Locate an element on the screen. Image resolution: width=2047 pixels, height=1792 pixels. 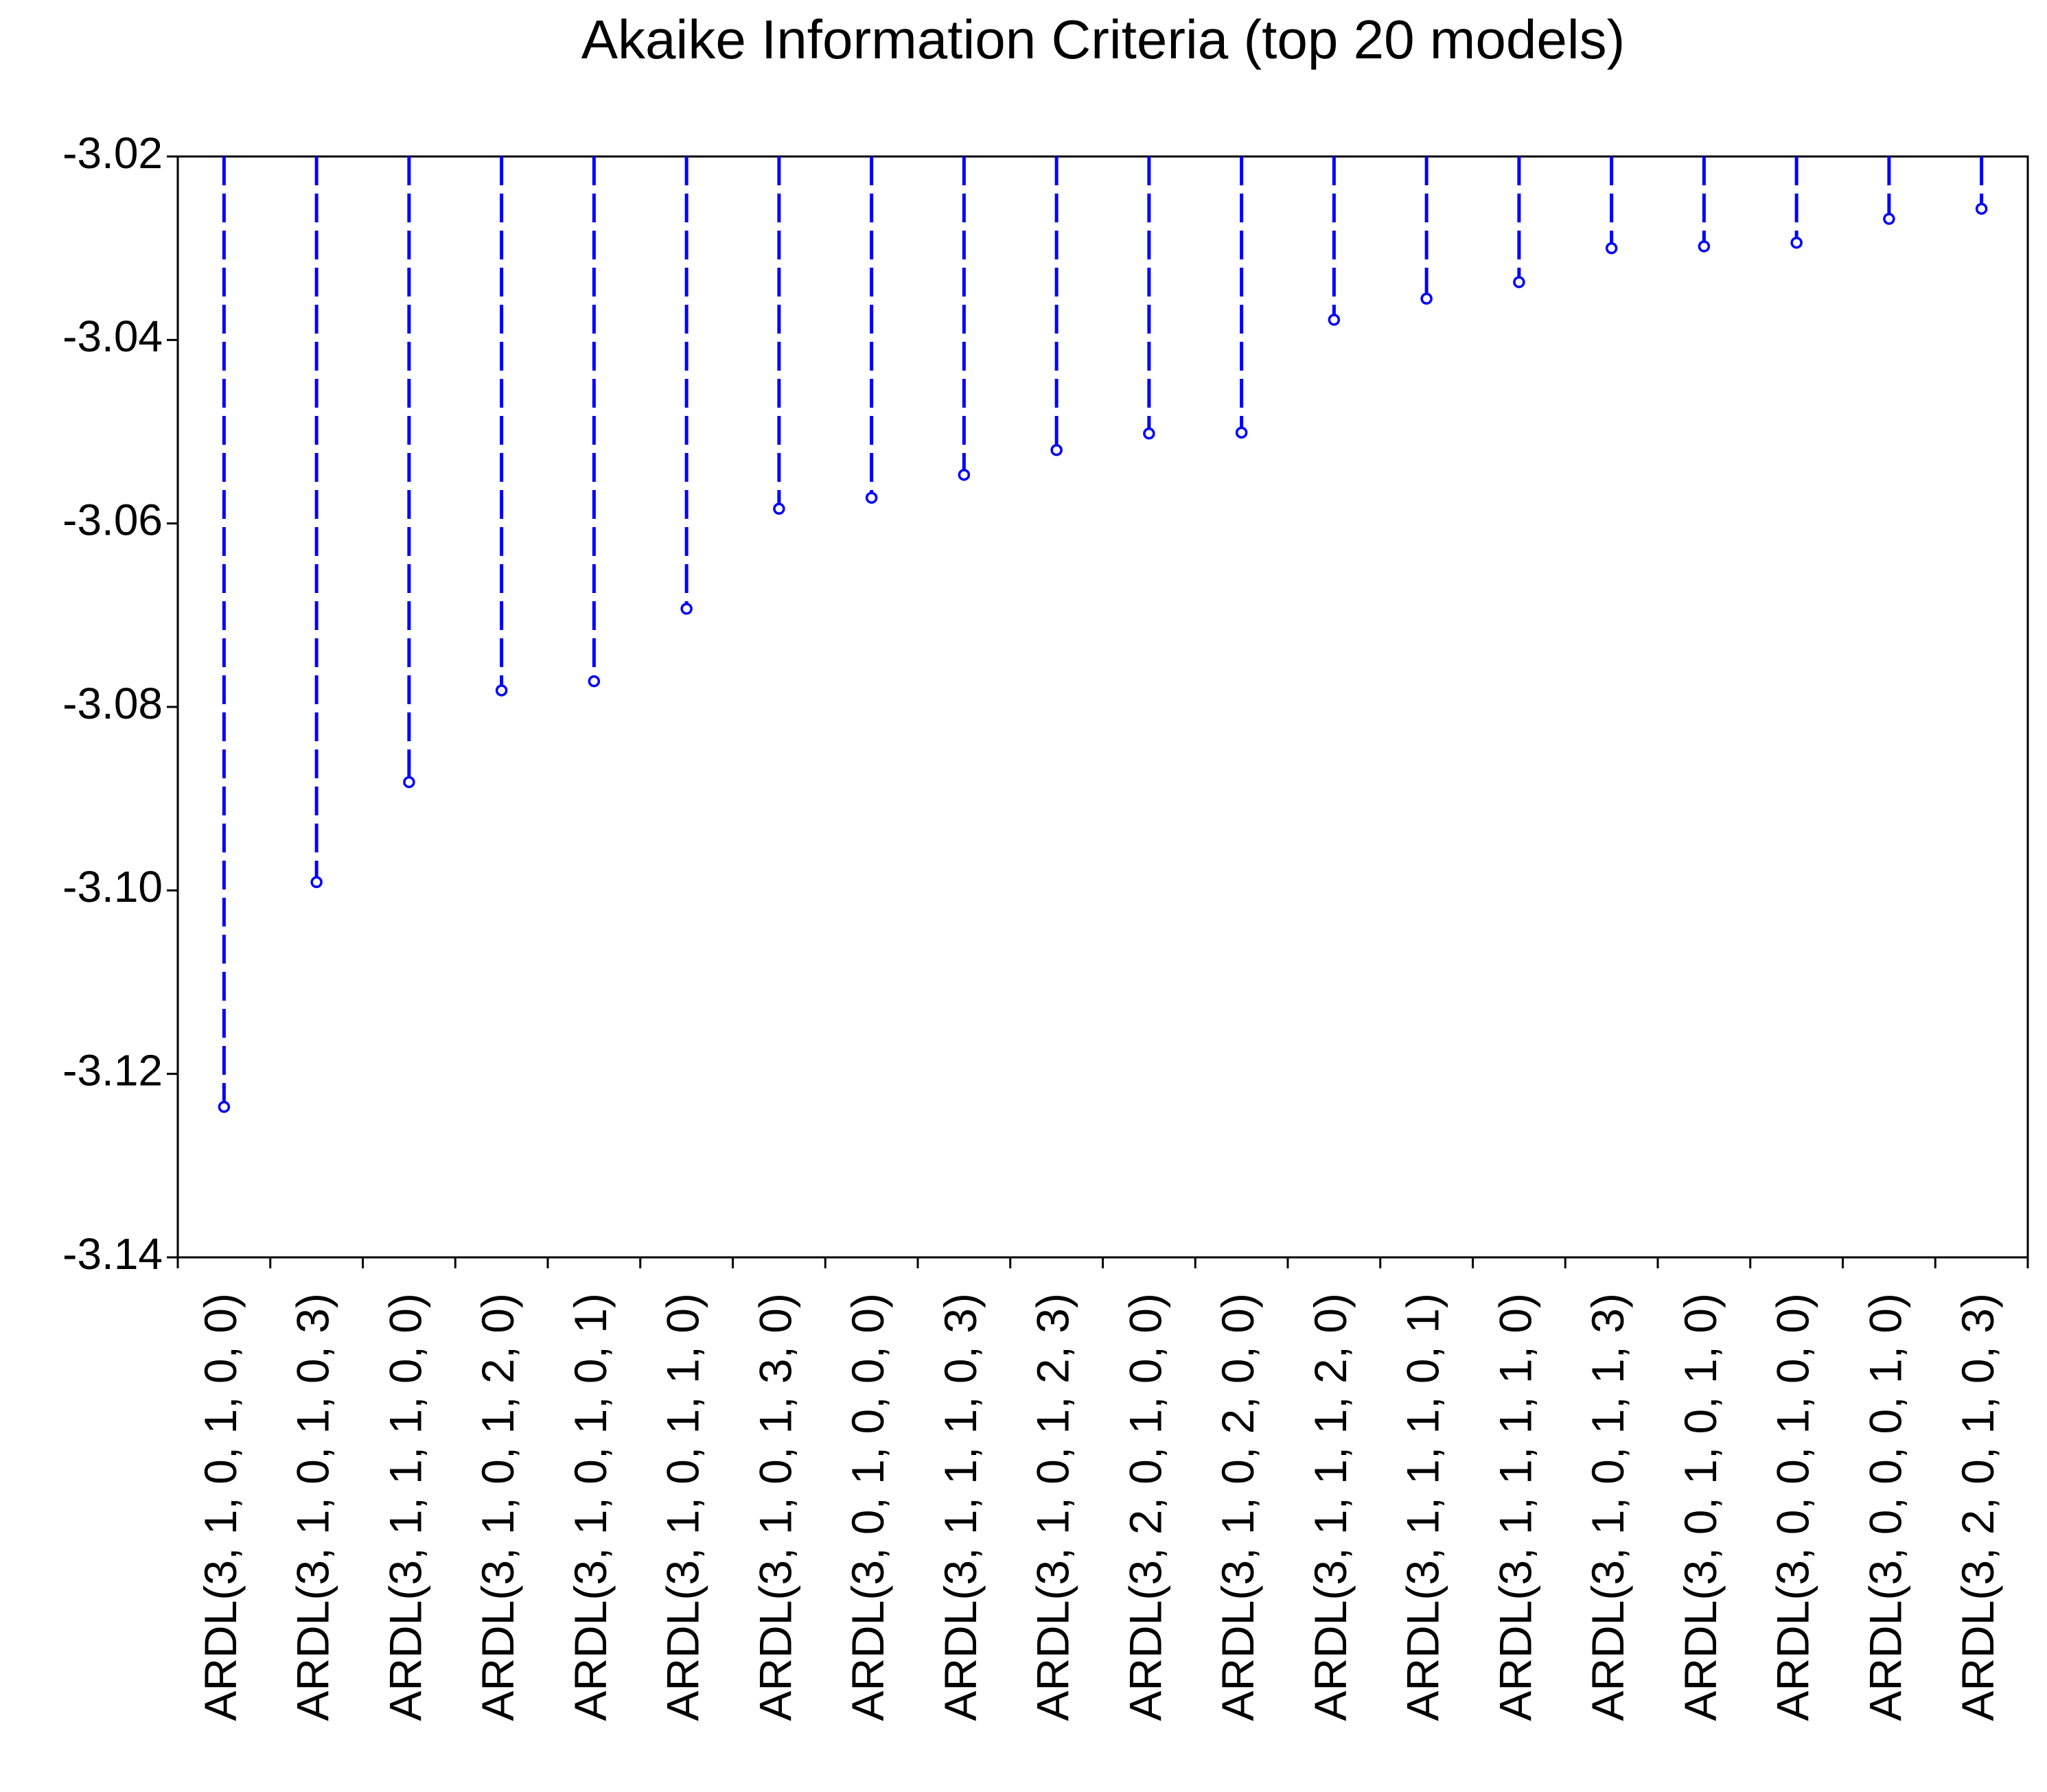
x-tick-label: ARDL(3, 0, 0, 1, 0, 0) is located at coordinates (1793, 1507).